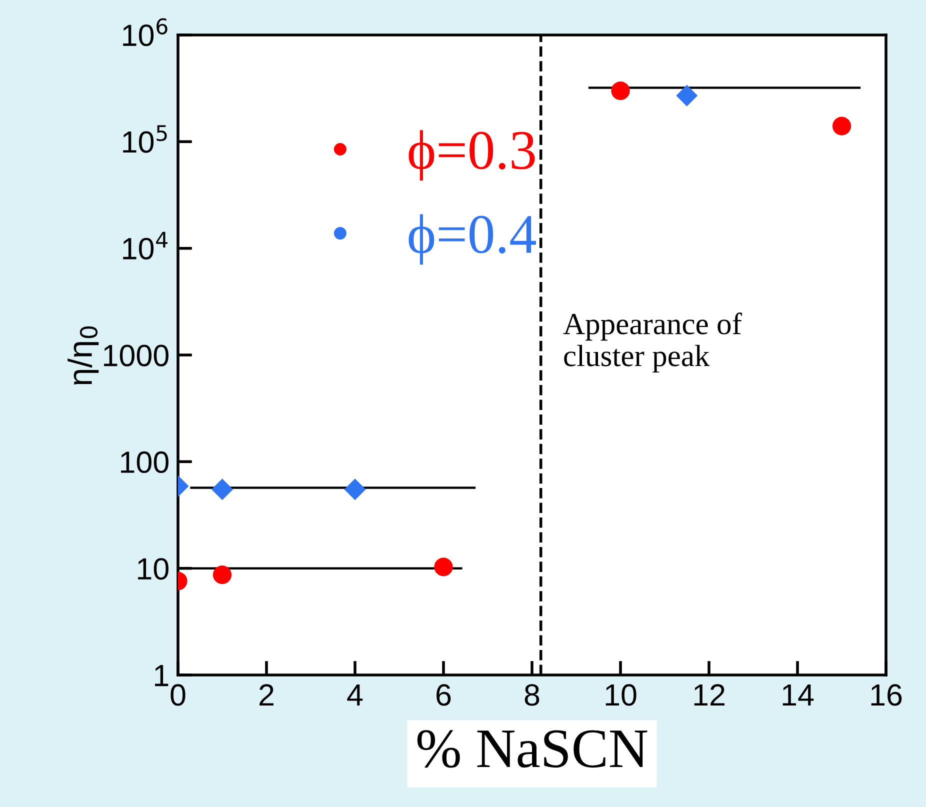 This screenshot has width=926, height=807. Describe the element at coordinates (621, 695) in the screenshot. I see `x-tick-label: 10` at that location.